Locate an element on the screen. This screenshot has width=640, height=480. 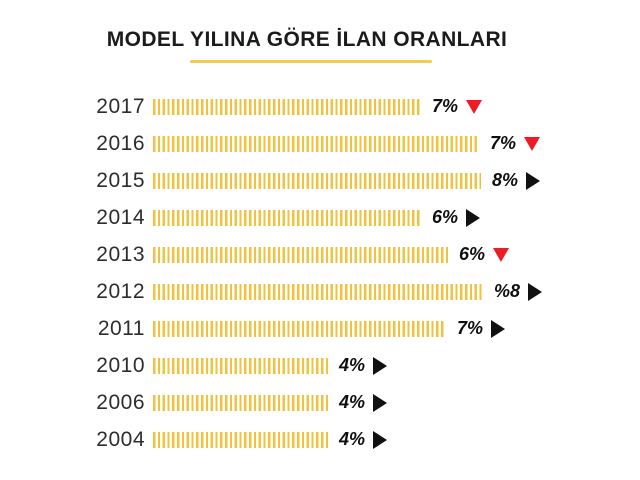
chart-row-2011: 2011 7% is located at coordinates (320, 328).